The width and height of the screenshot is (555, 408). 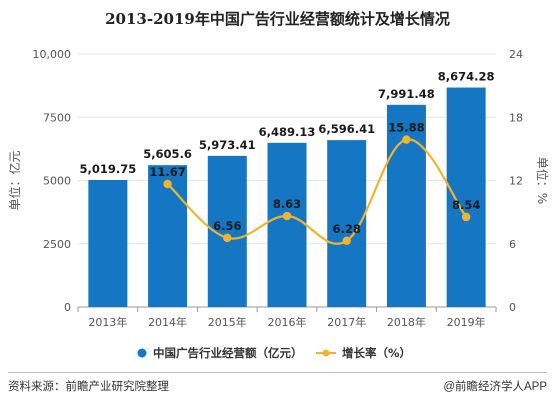 I want to click on growth-line-series, so click(x=317, y=190).